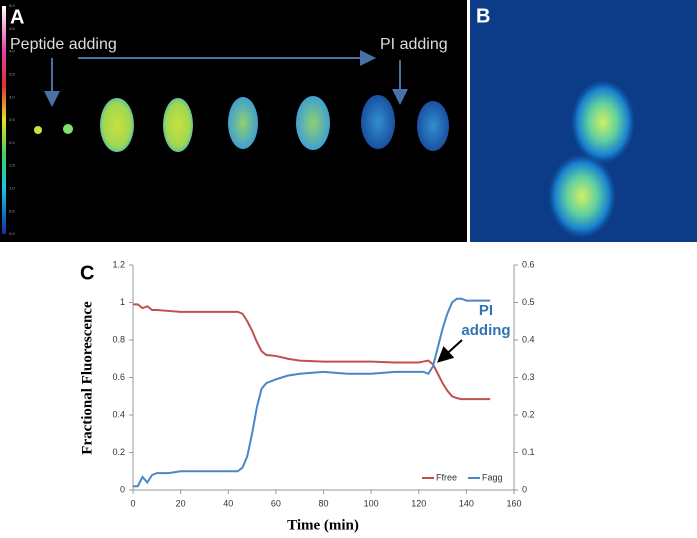 This screenshot has width=697, height=538. Describe the element at coordinates (276, 503) in the screenshot. I see `x-tick-label: 60` at that location.